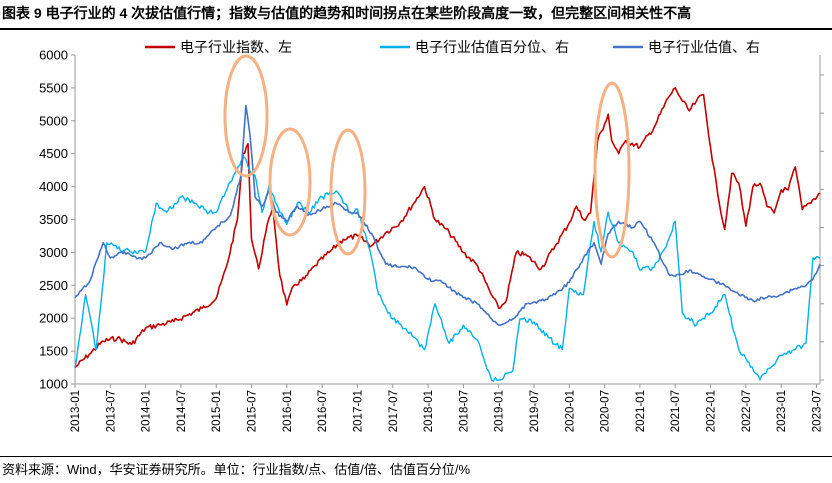 The width and height of the screenshot is (832, 483). What do you see at coordinates (535, 411) in the screenshot?
I see `x-tick-label: 2019-07` at bounding box center [535, 411].